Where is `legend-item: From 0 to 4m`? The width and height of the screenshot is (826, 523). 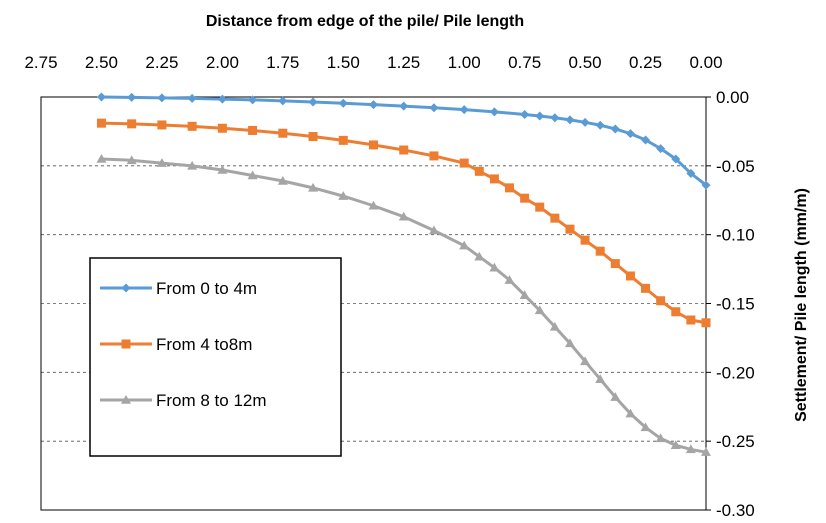 legend-item: From 0 to 4m is located at coordinates (178, 288).